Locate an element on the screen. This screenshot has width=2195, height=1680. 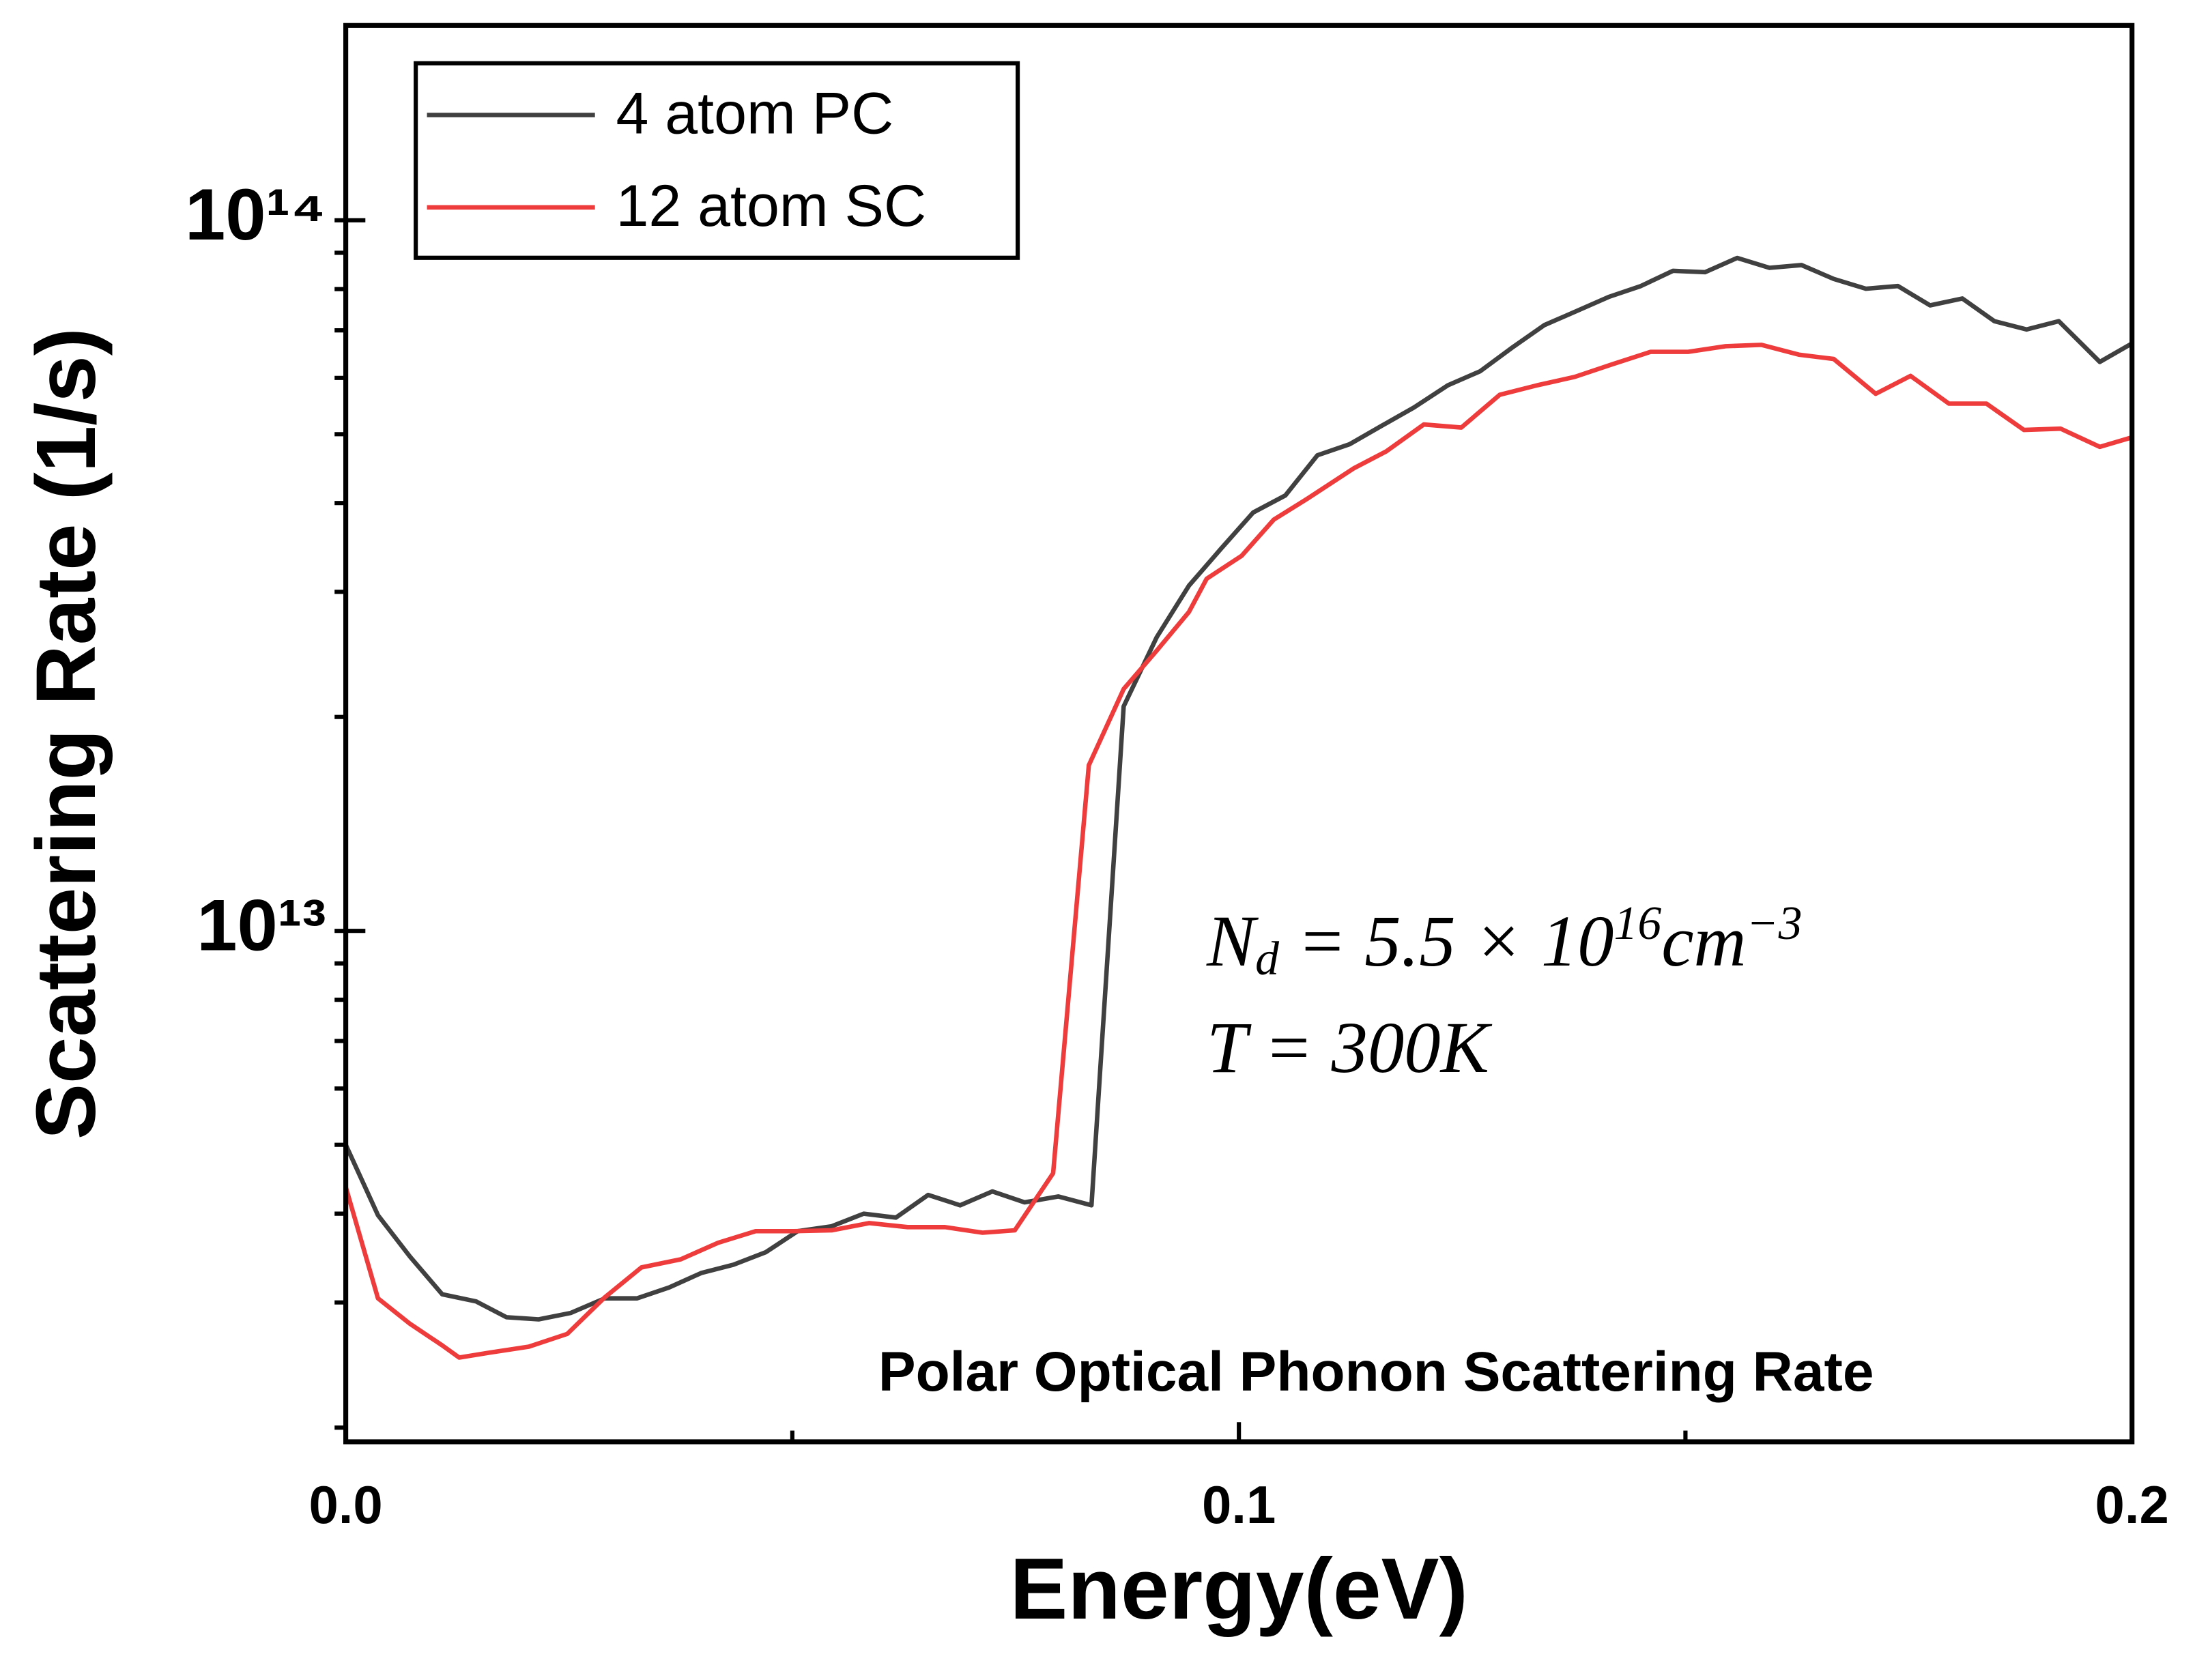
annotation-part: cm is located at coordinates (1704, 941).